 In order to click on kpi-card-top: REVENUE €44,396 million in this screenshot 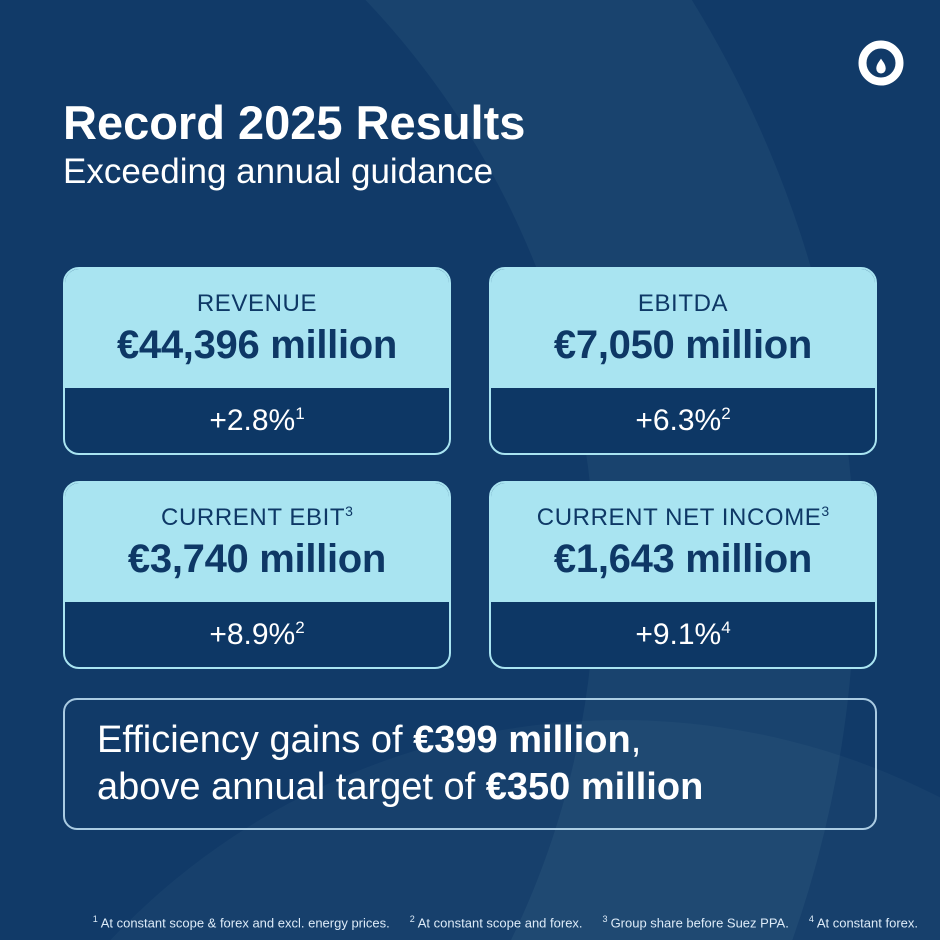, I will do `click(257, 328)`.